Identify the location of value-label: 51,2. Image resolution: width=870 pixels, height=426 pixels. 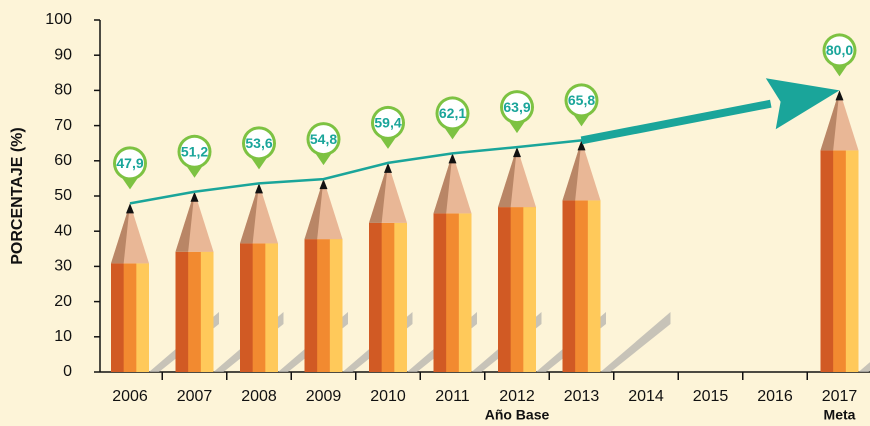
(194, 151).